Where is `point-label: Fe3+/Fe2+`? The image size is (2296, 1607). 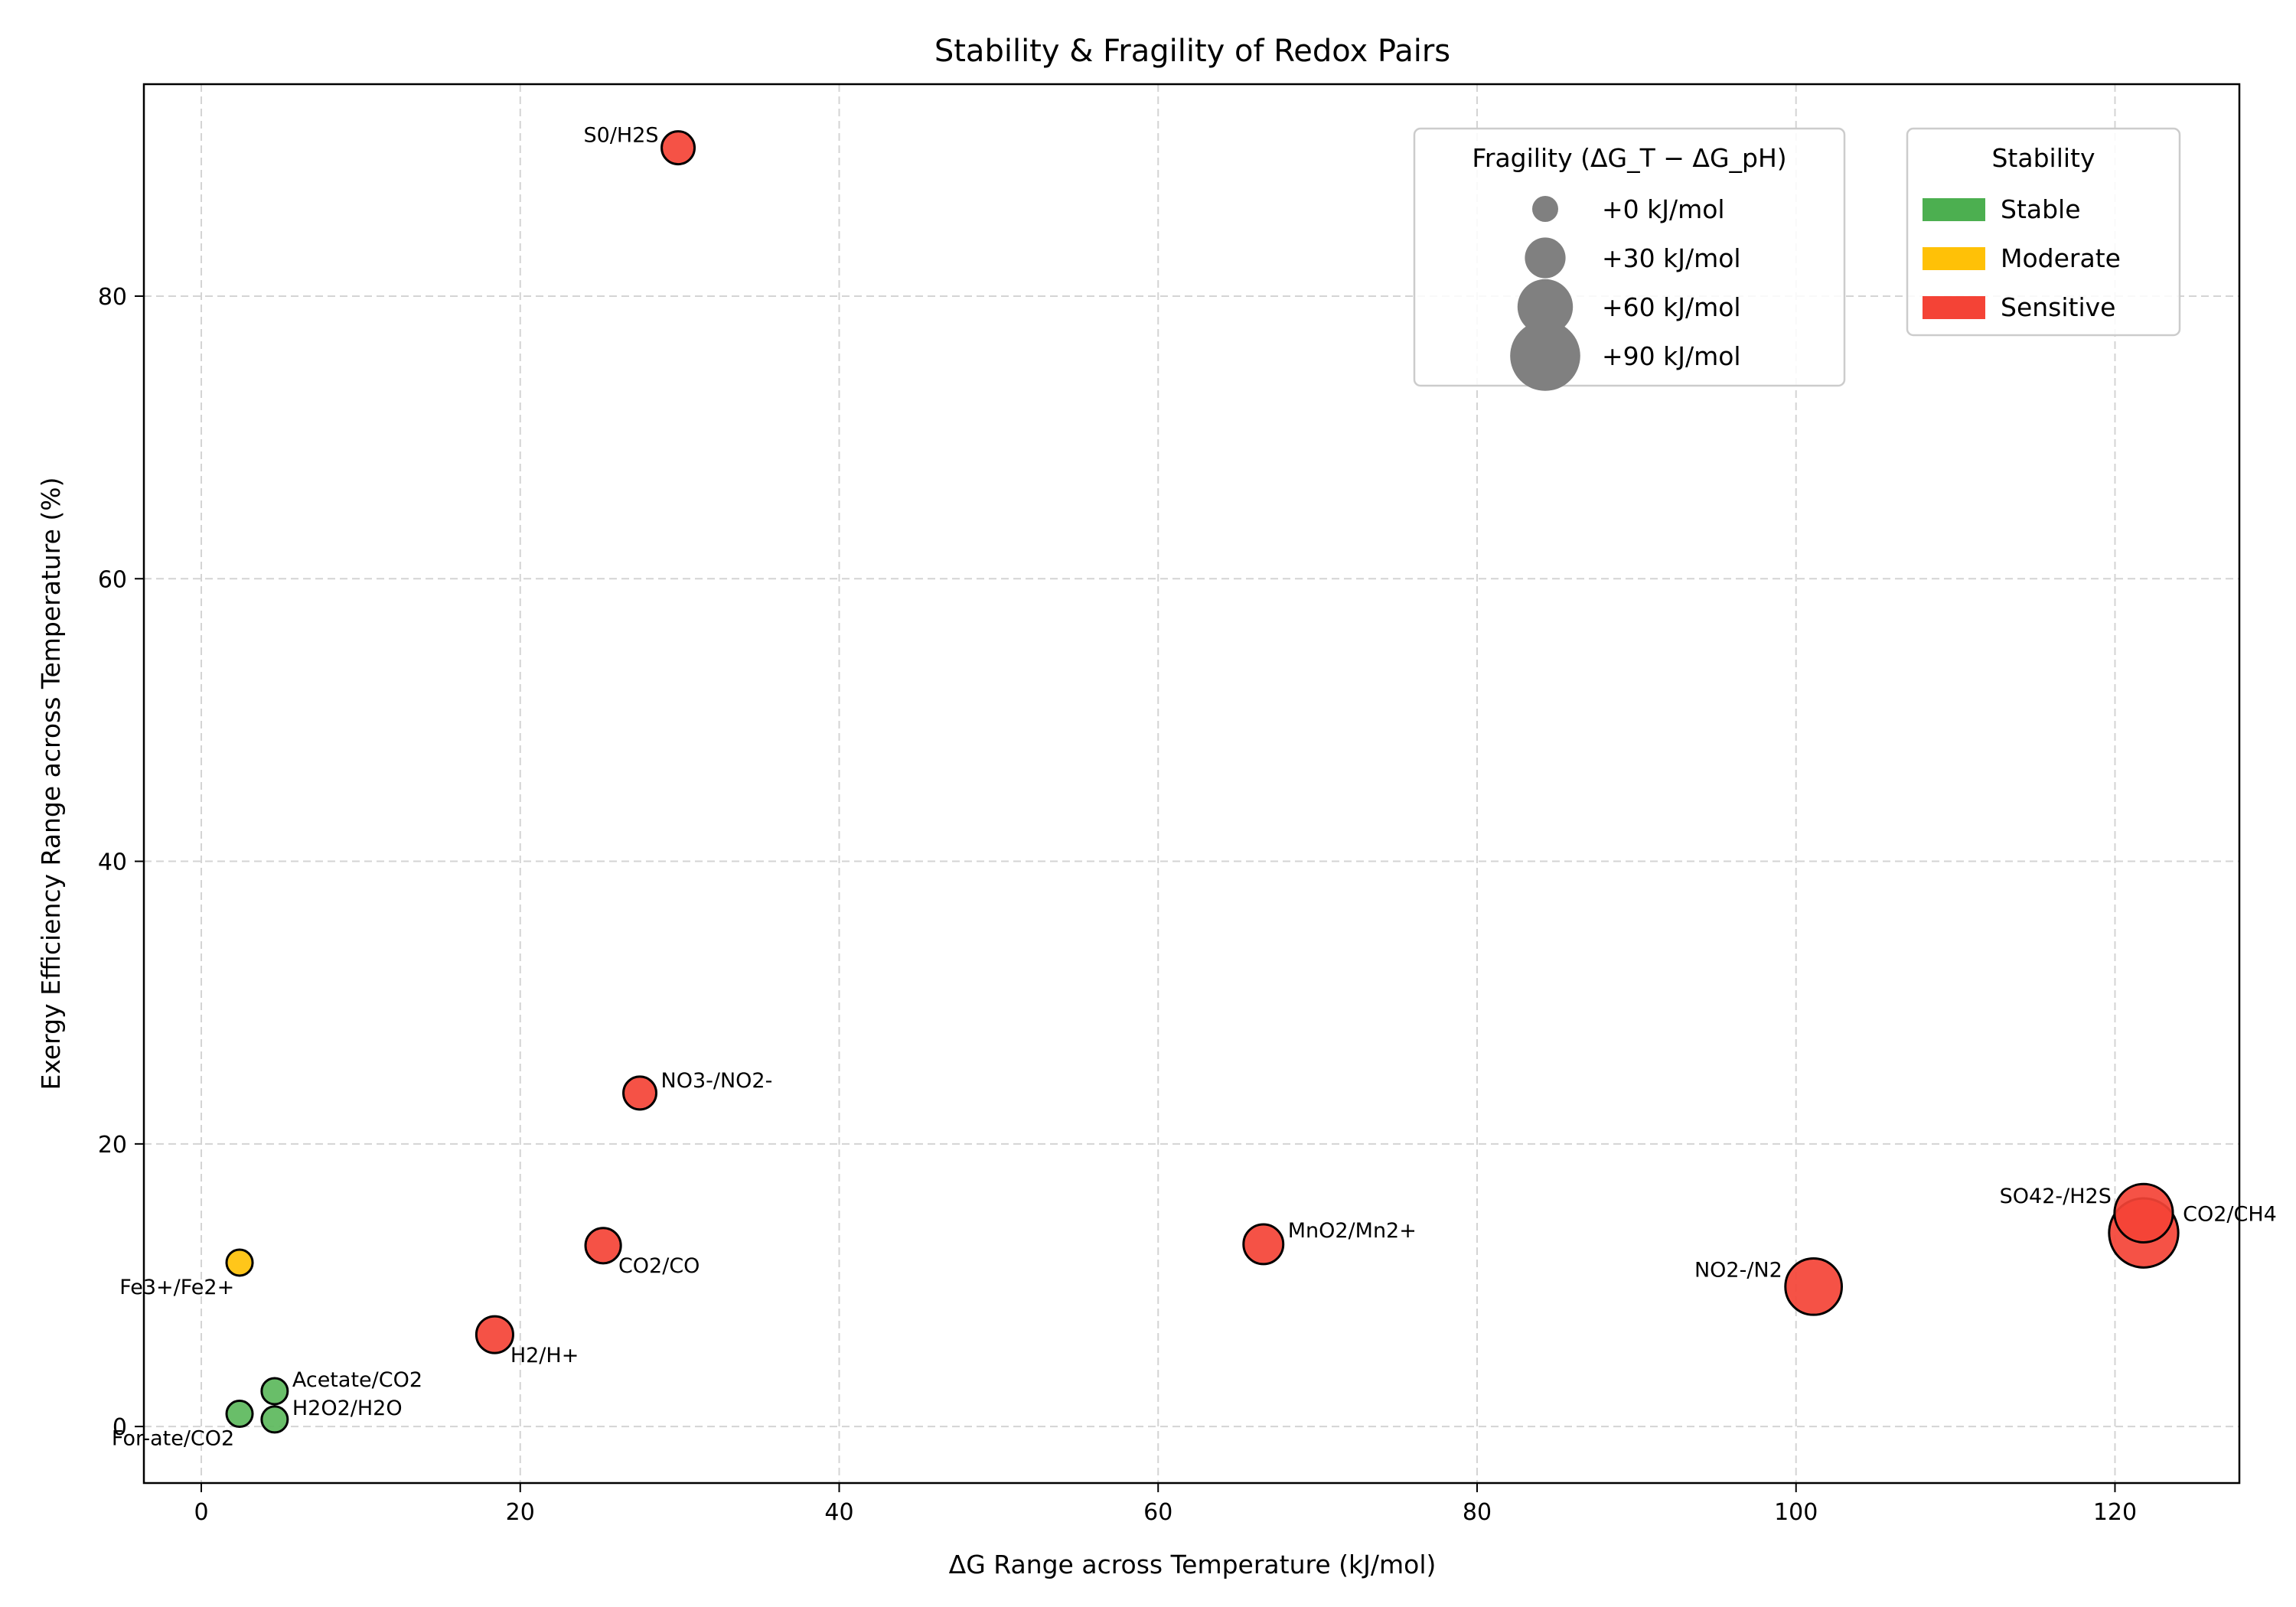 point-label: Fe3+/Fe2+ is located at coordinates (176, 1287).